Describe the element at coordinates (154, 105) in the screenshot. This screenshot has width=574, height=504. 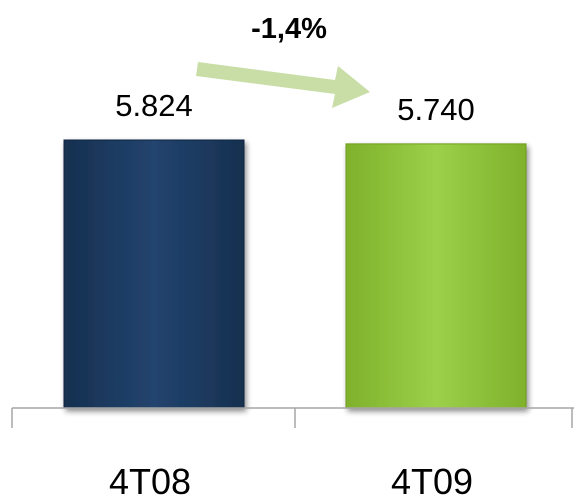
I see `value-label-4t08: 5.824` at that location.